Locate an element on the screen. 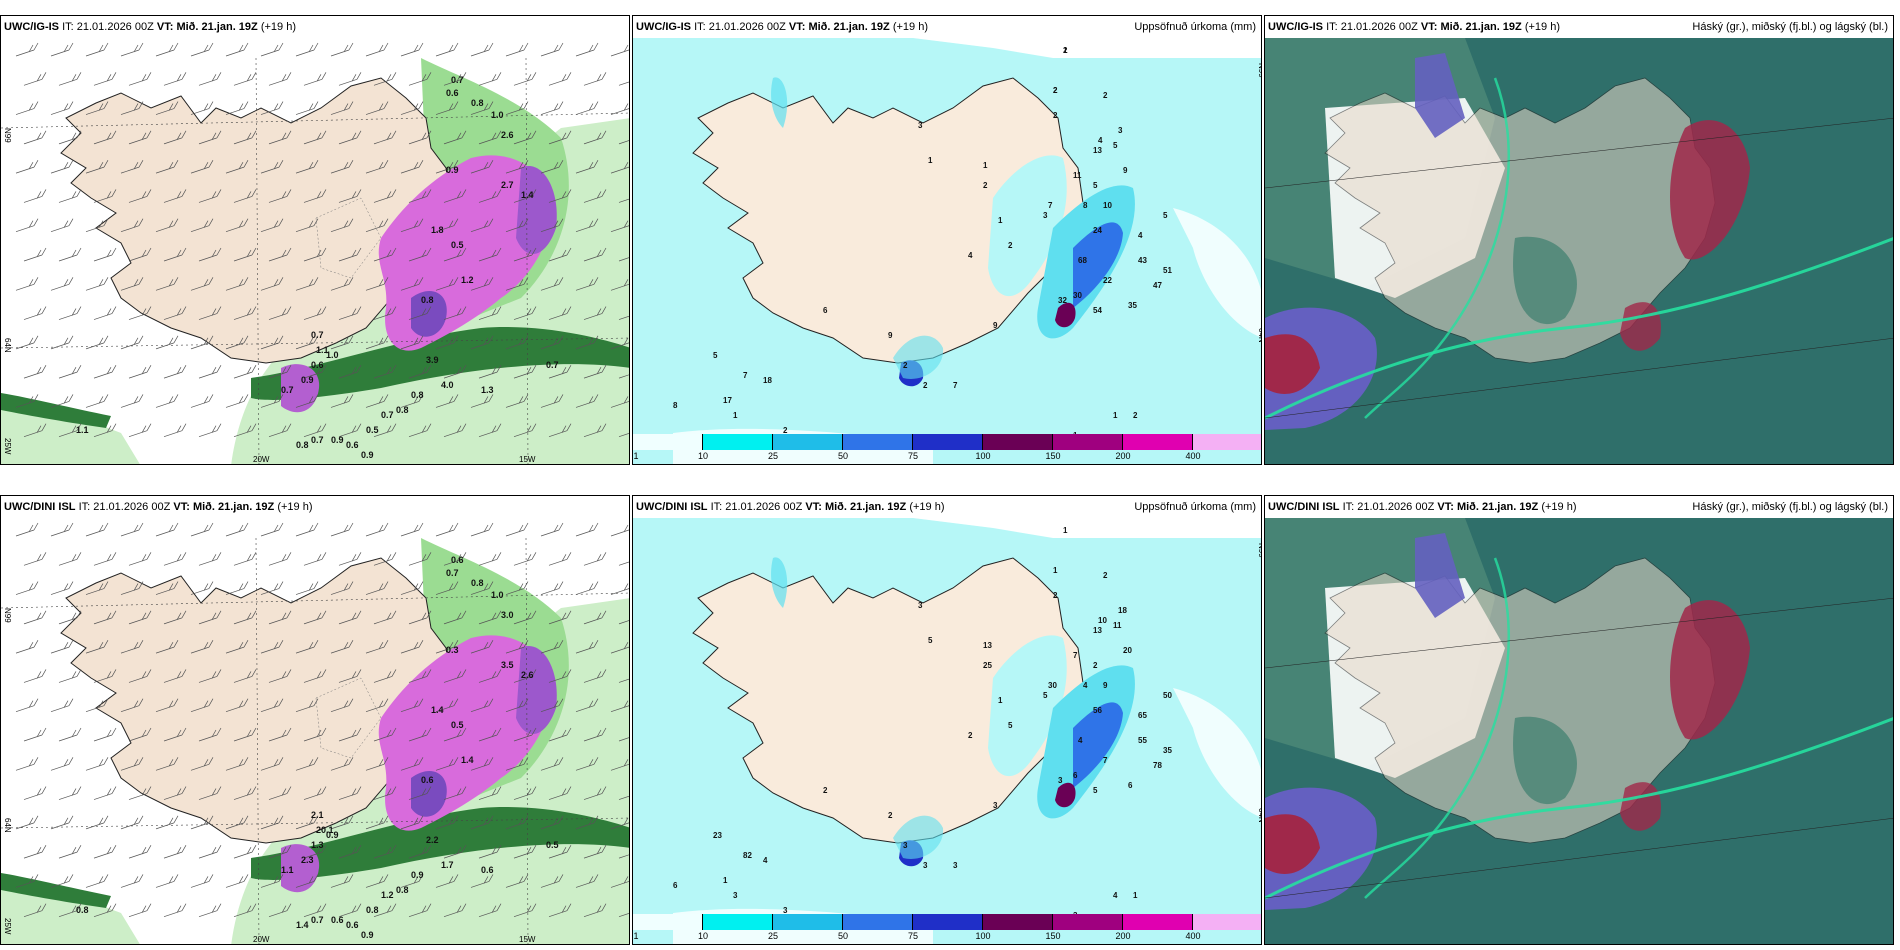  precip-heavy is located at coordinates (440, 363).